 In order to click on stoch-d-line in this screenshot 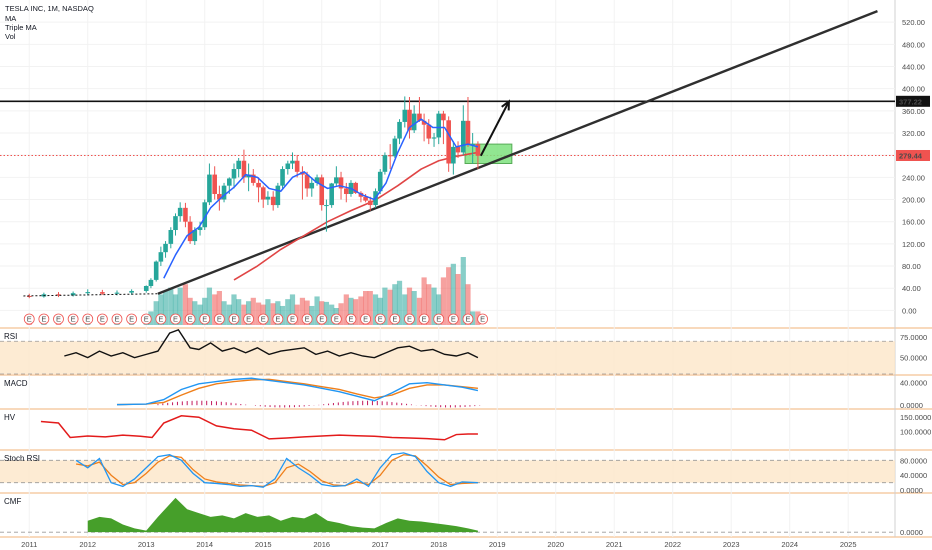, I will do `click(276, 471)`.